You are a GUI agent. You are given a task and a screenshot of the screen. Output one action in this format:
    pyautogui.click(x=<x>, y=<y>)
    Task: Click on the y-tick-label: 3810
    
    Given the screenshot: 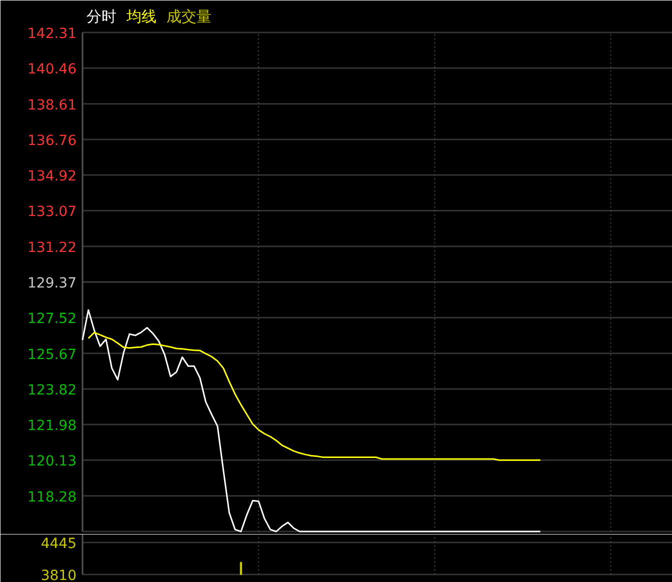 What is the action you would take?
    pyautogui.click(x=58, y=575)
    